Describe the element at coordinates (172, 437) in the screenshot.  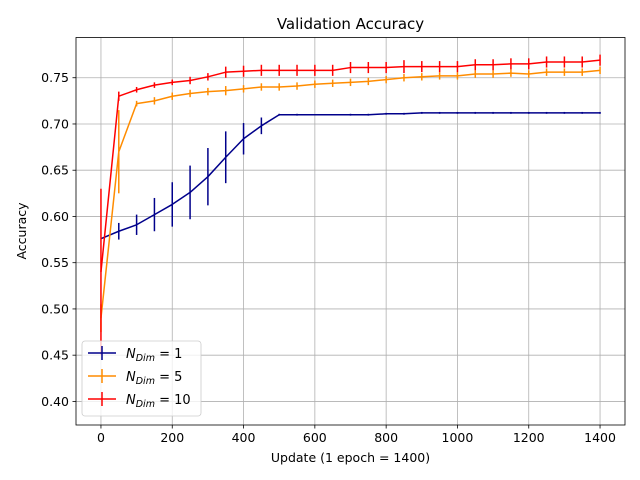
I see `x-tick-label: 200` at that location.